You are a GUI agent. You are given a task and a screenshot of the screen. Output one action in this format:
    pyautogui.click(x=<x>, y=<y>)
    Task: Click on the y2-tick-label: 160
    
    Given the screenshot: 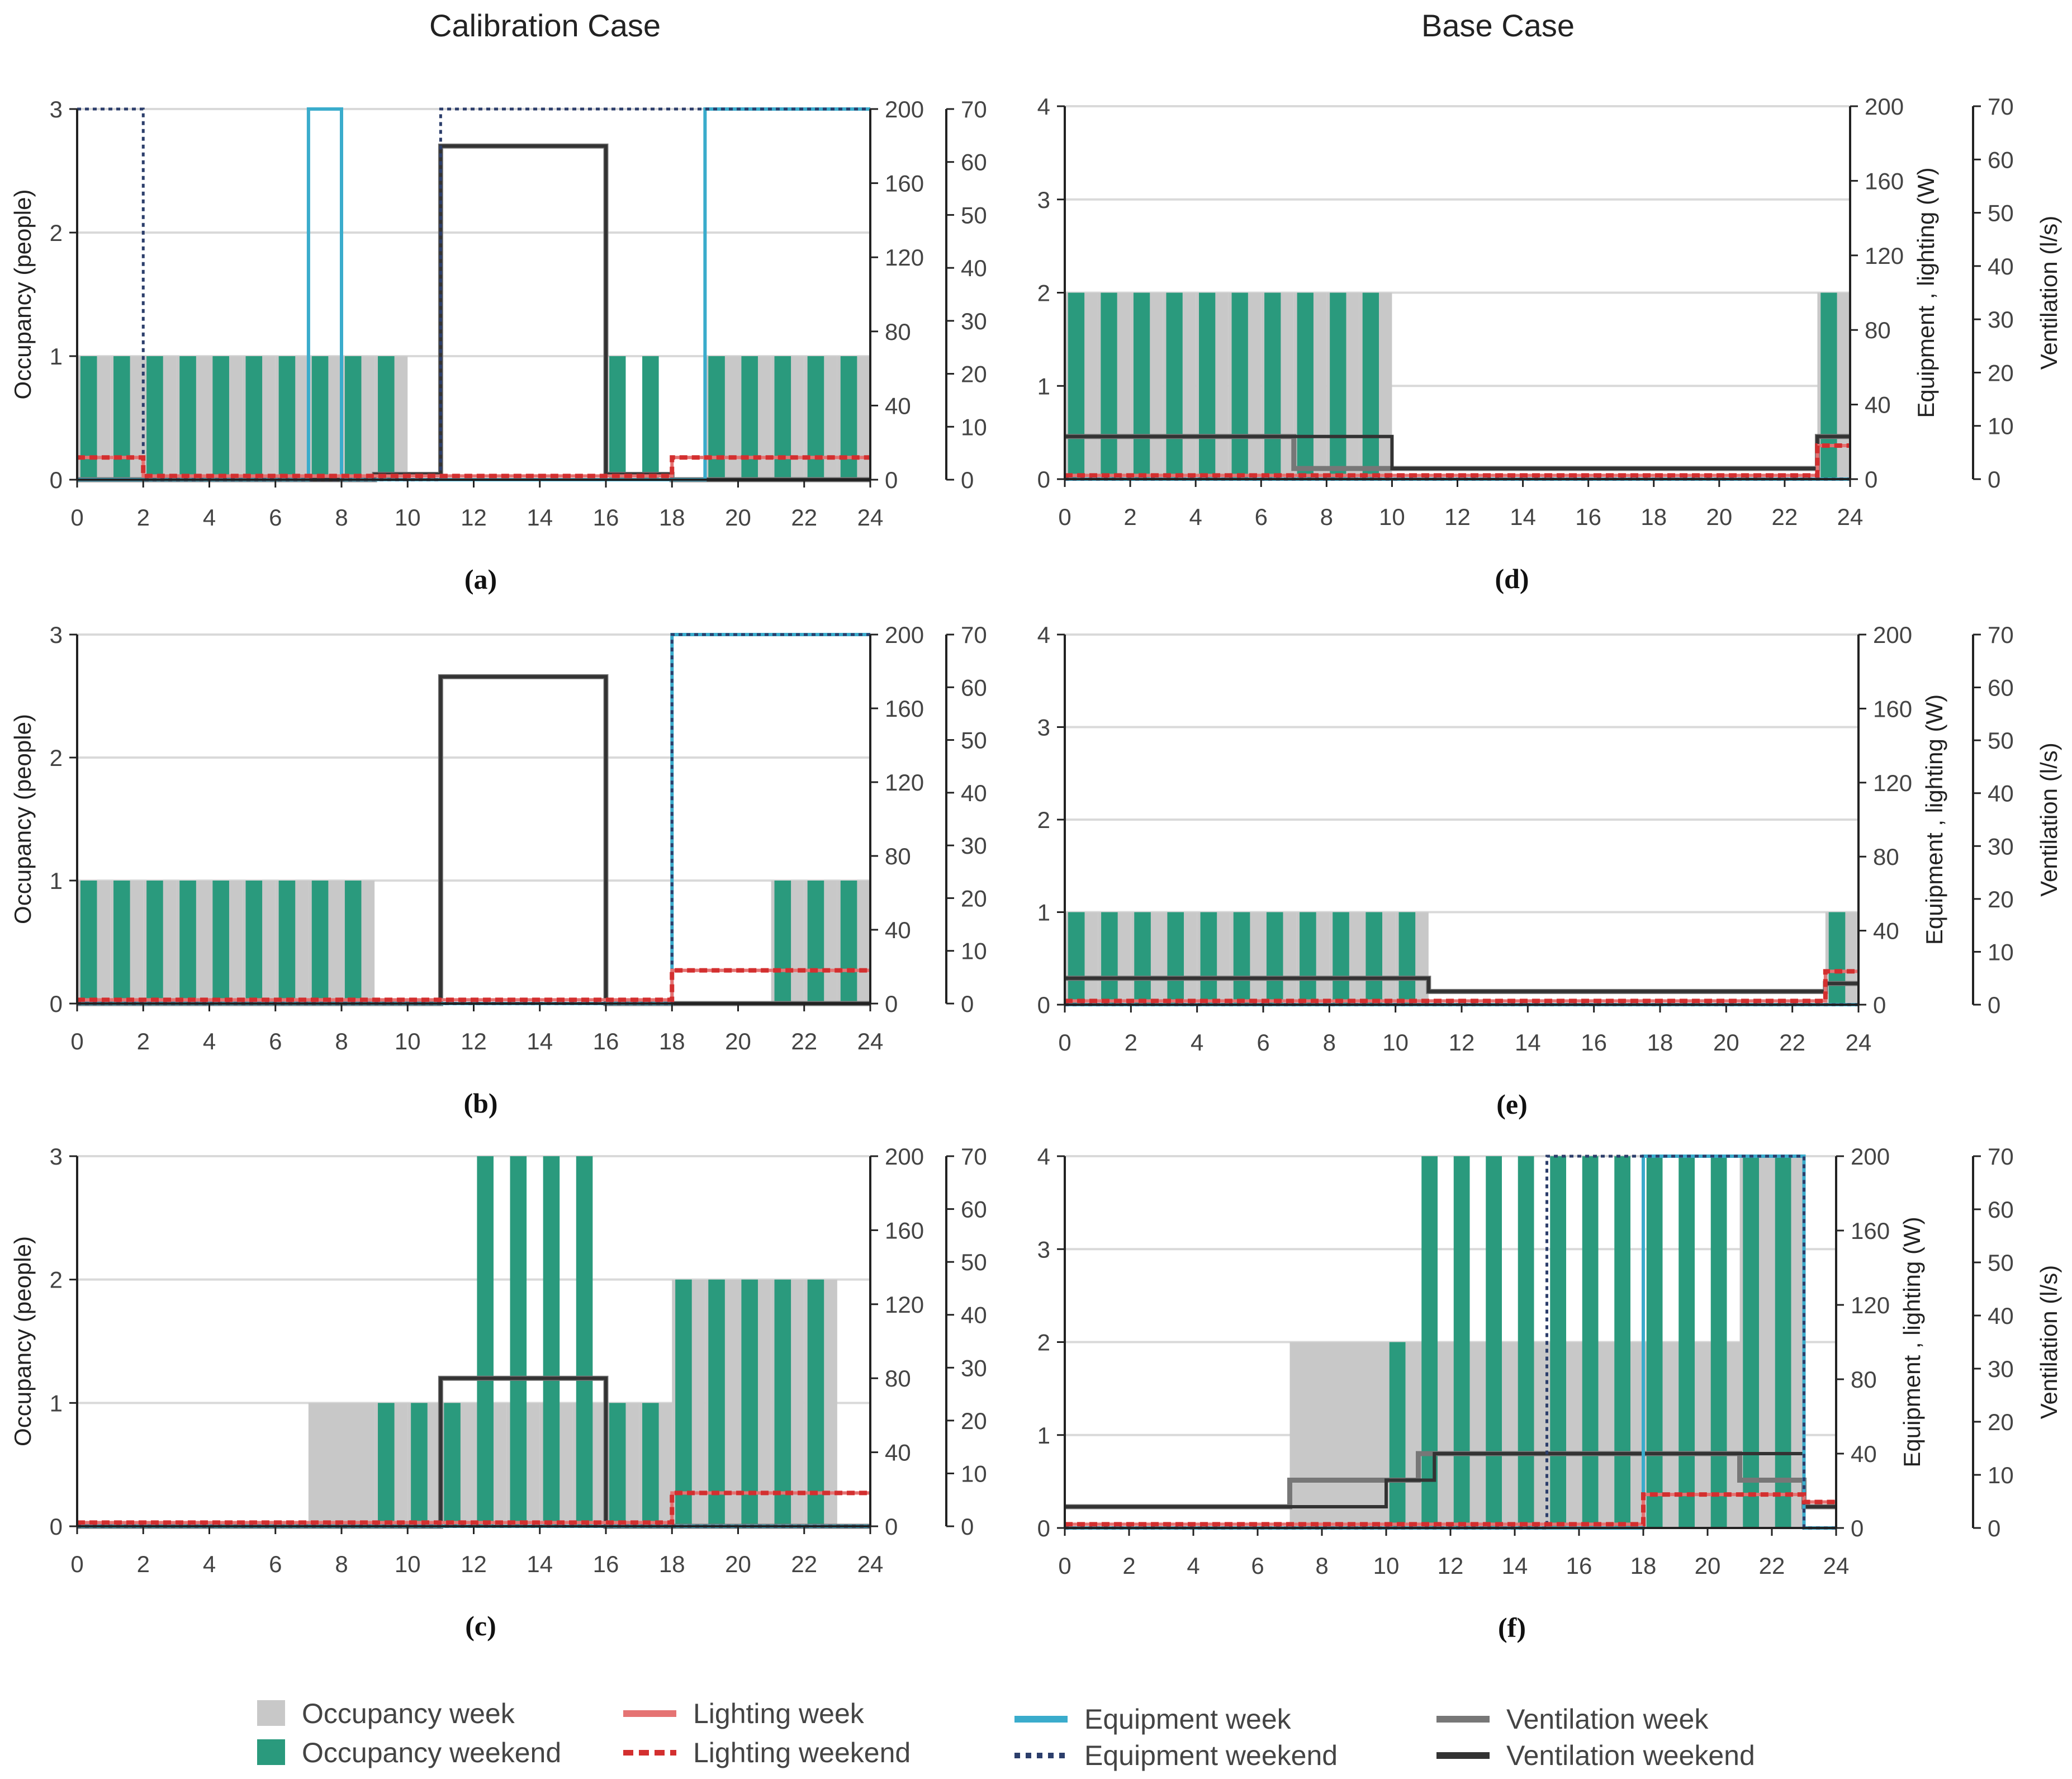 What is the action you would take?
    pyautogui.click(x=1870, y=1231)
    